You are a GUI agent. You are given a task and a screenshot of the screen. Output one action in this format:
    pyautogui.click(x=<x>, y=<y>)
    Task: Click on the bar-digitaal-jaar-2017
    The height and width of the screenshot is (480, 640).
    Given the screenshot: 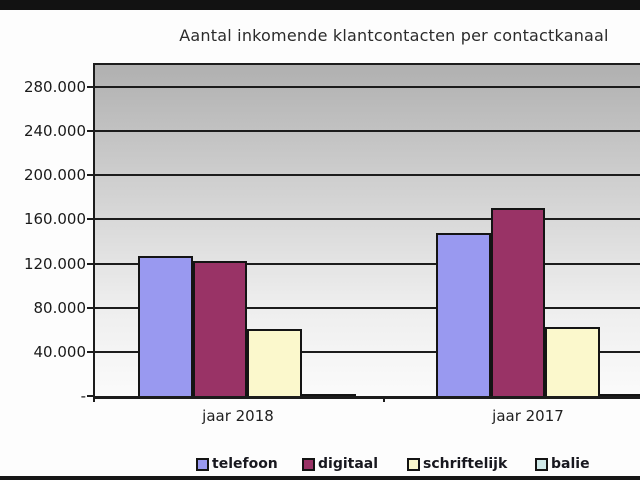 What is the action you would take?
    pyautogui.click(x=518, y=302)
    